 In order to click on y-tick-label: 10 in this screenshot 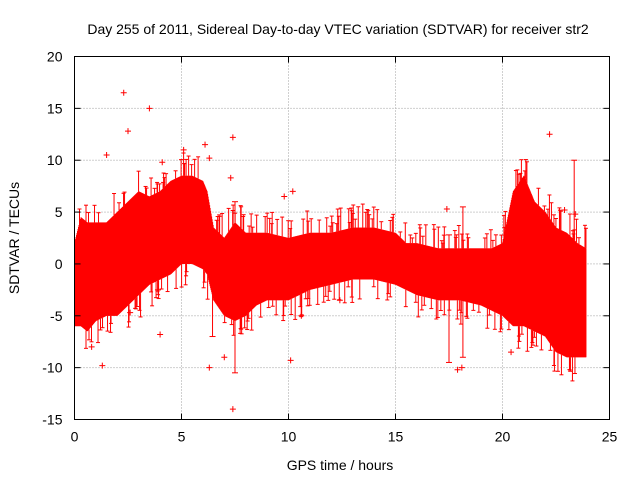, I will do `click(55, 160)`.